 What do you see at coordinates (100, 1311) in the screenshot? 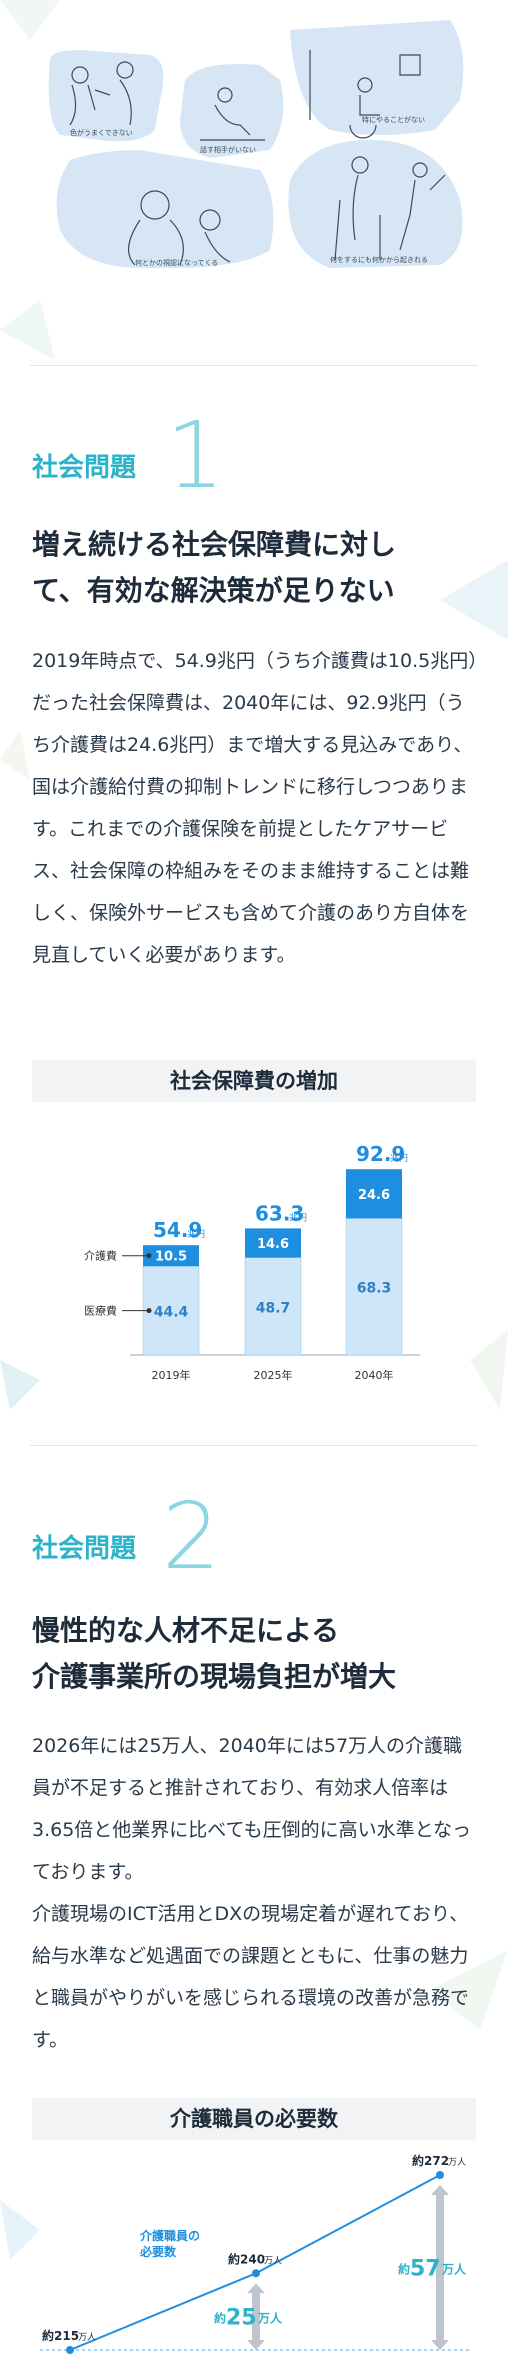
I see `legend-medical: 医療費` at bounding box center [100, 1311].